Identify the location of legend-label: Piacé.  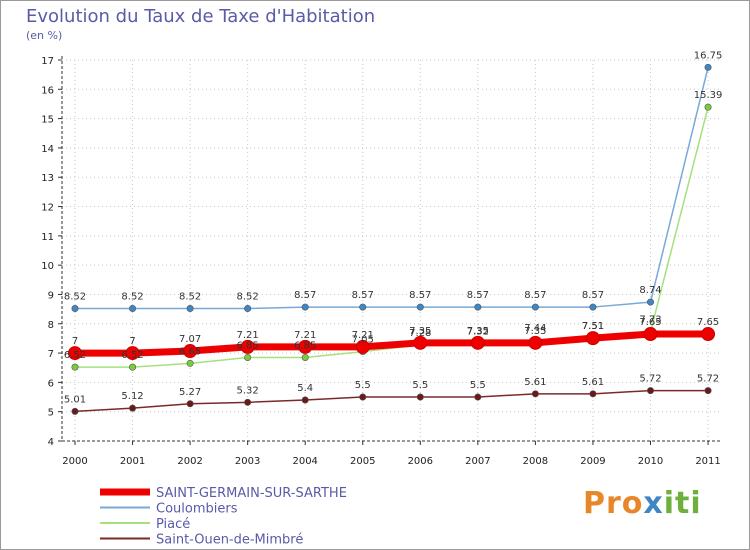
(173, 524).